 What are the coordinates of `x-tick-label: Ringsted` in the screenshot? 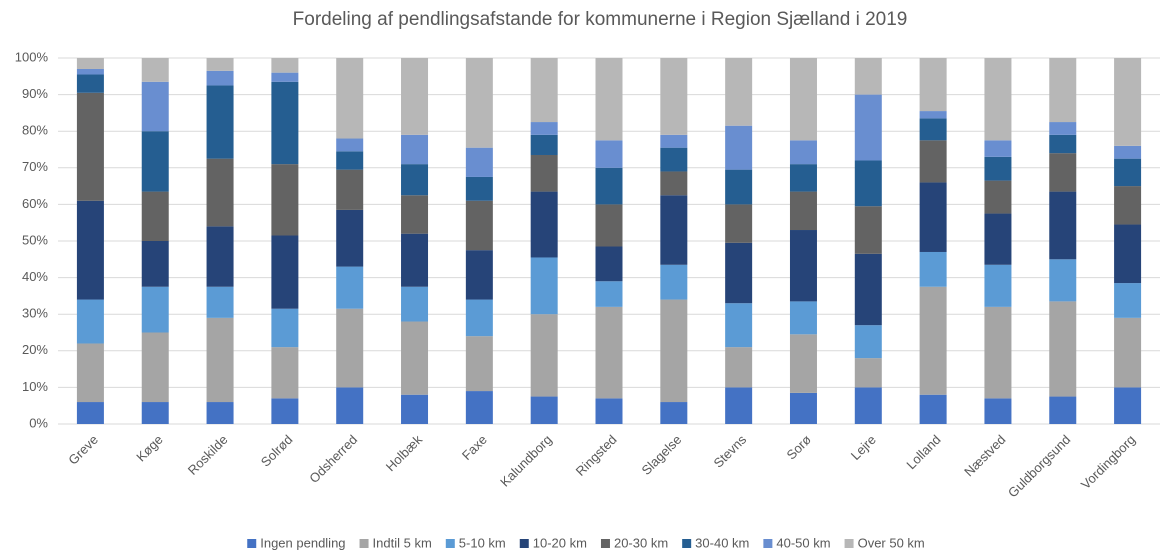 It's located at (596, 455).